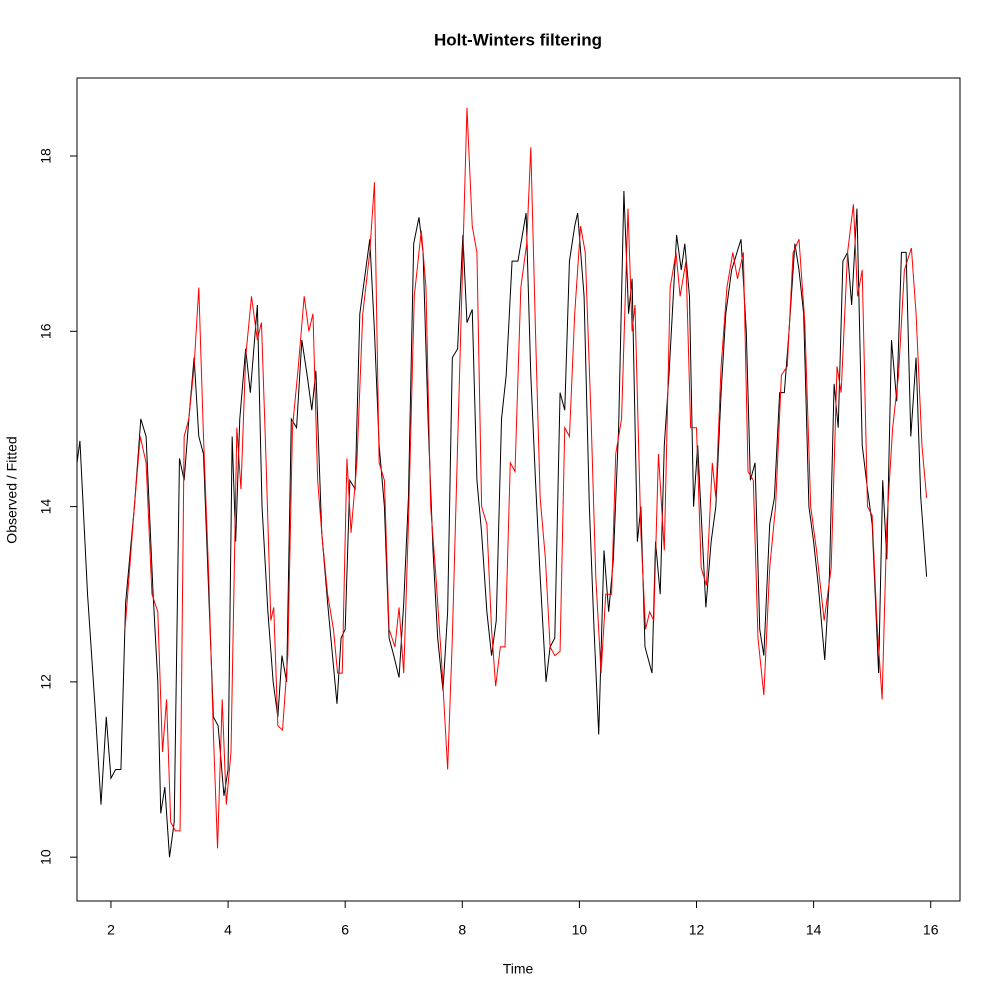 The image size is (1000, 1000). Describe the element at coordinates (518, 969) in the screenshot. I see `x-axis-label: Time` at that location.